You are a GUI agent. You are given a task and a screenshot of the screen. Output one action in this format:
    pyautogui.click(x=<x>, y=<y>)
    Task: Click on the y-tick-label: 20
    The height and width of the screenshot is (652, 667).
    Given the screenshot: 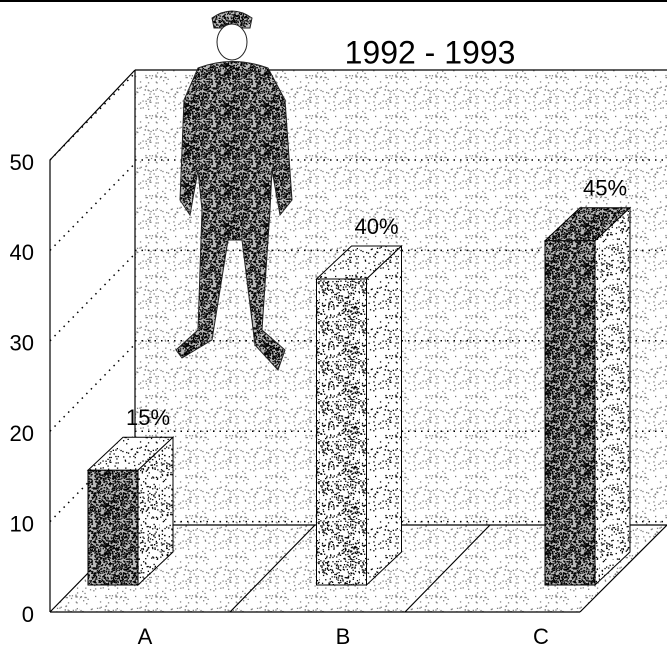 What is the action you would take?
    pyautogui.click(x=22, y=433)
    